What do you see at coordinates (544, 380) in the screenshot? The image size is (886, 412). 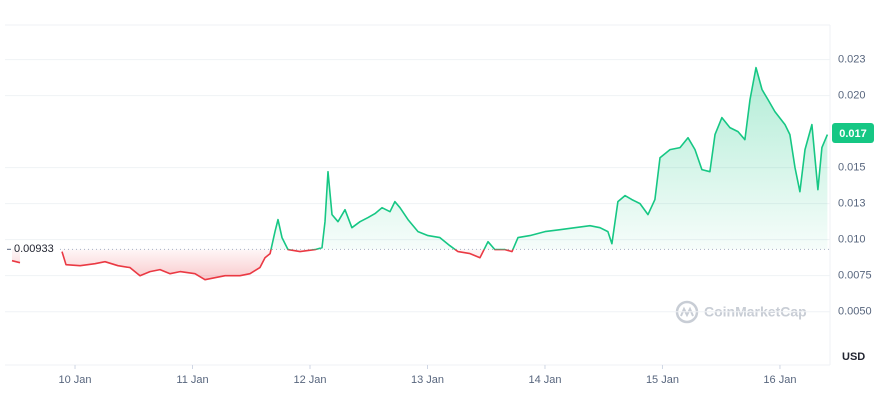 I see `x-tick-label: 14 Jan` at bounding box center [544, 380].